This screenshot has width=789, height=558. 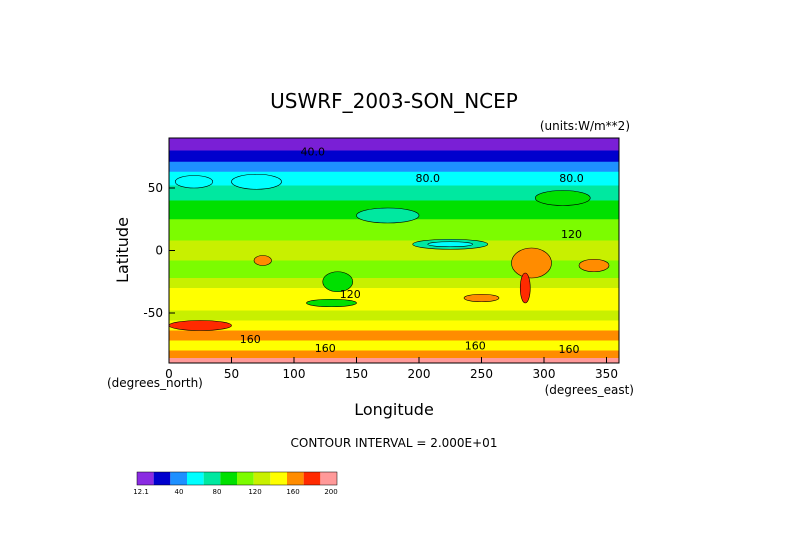 I want to click on x-tick-label-3: 150, so click(x=356, y=374).